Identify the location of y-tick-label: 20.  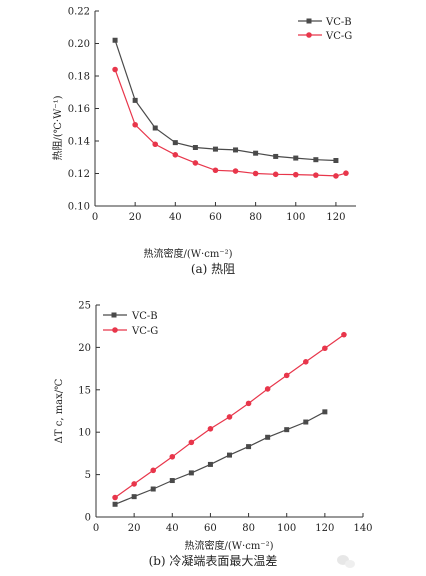
(84, 348).